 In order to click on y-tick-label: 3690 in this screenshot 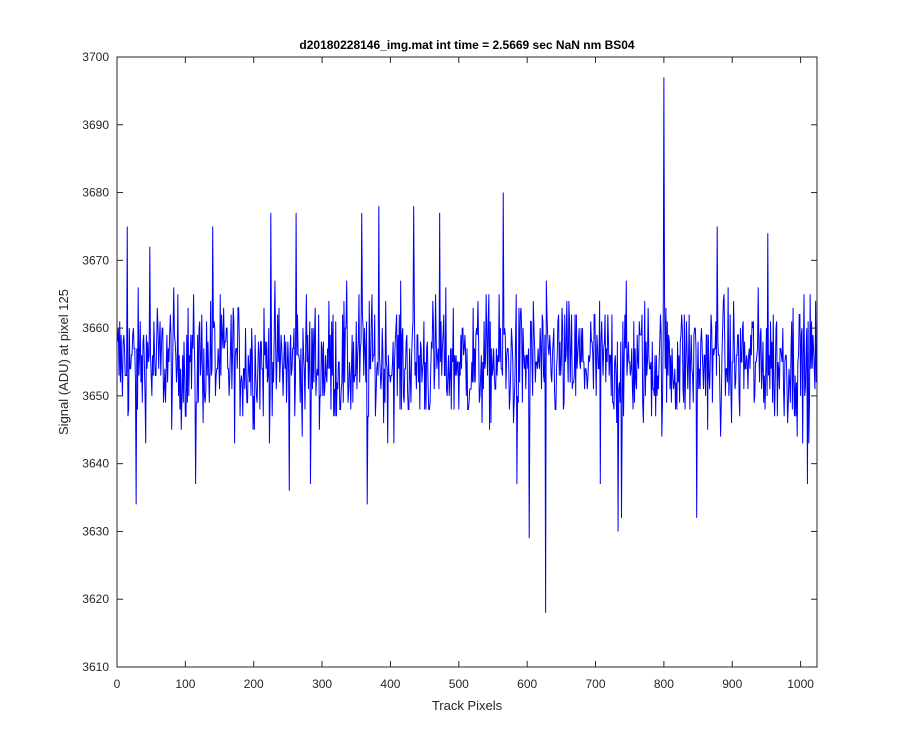, I will do `click(95, 125)`.